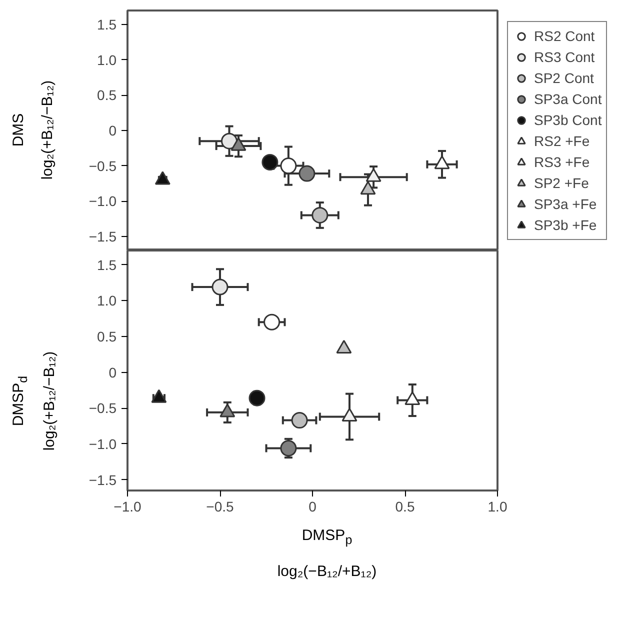 This screenshot has height=628, width=642. What do you see at coordinates (568, 120) in the screenshot?
I see `legend-label: SP3b Cont` at bounding box center [568, 120].